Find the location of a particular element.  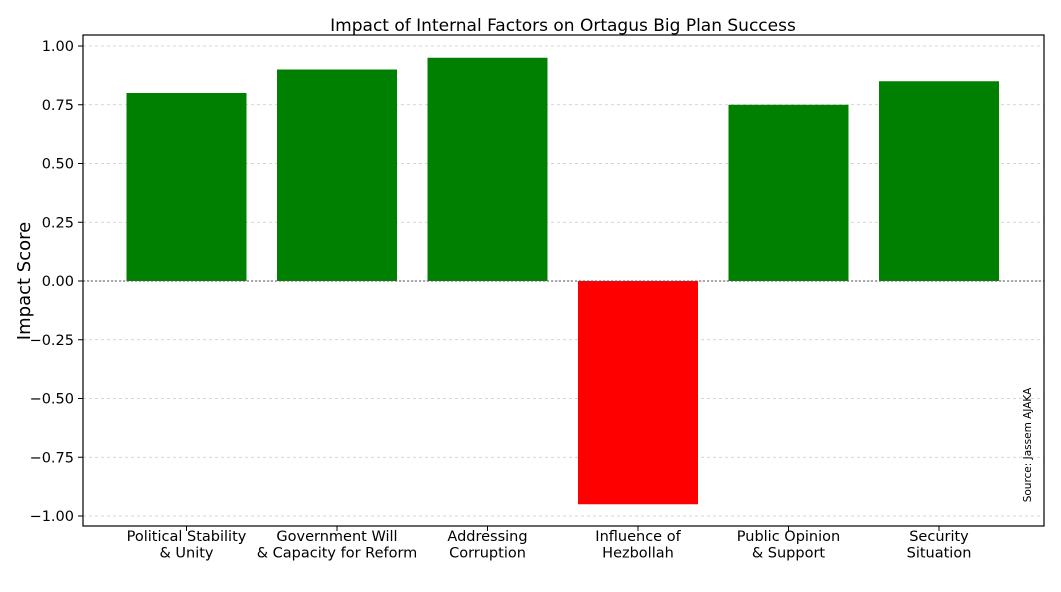

y-tick-label: −0.50 is located at coordinates (52, 400).